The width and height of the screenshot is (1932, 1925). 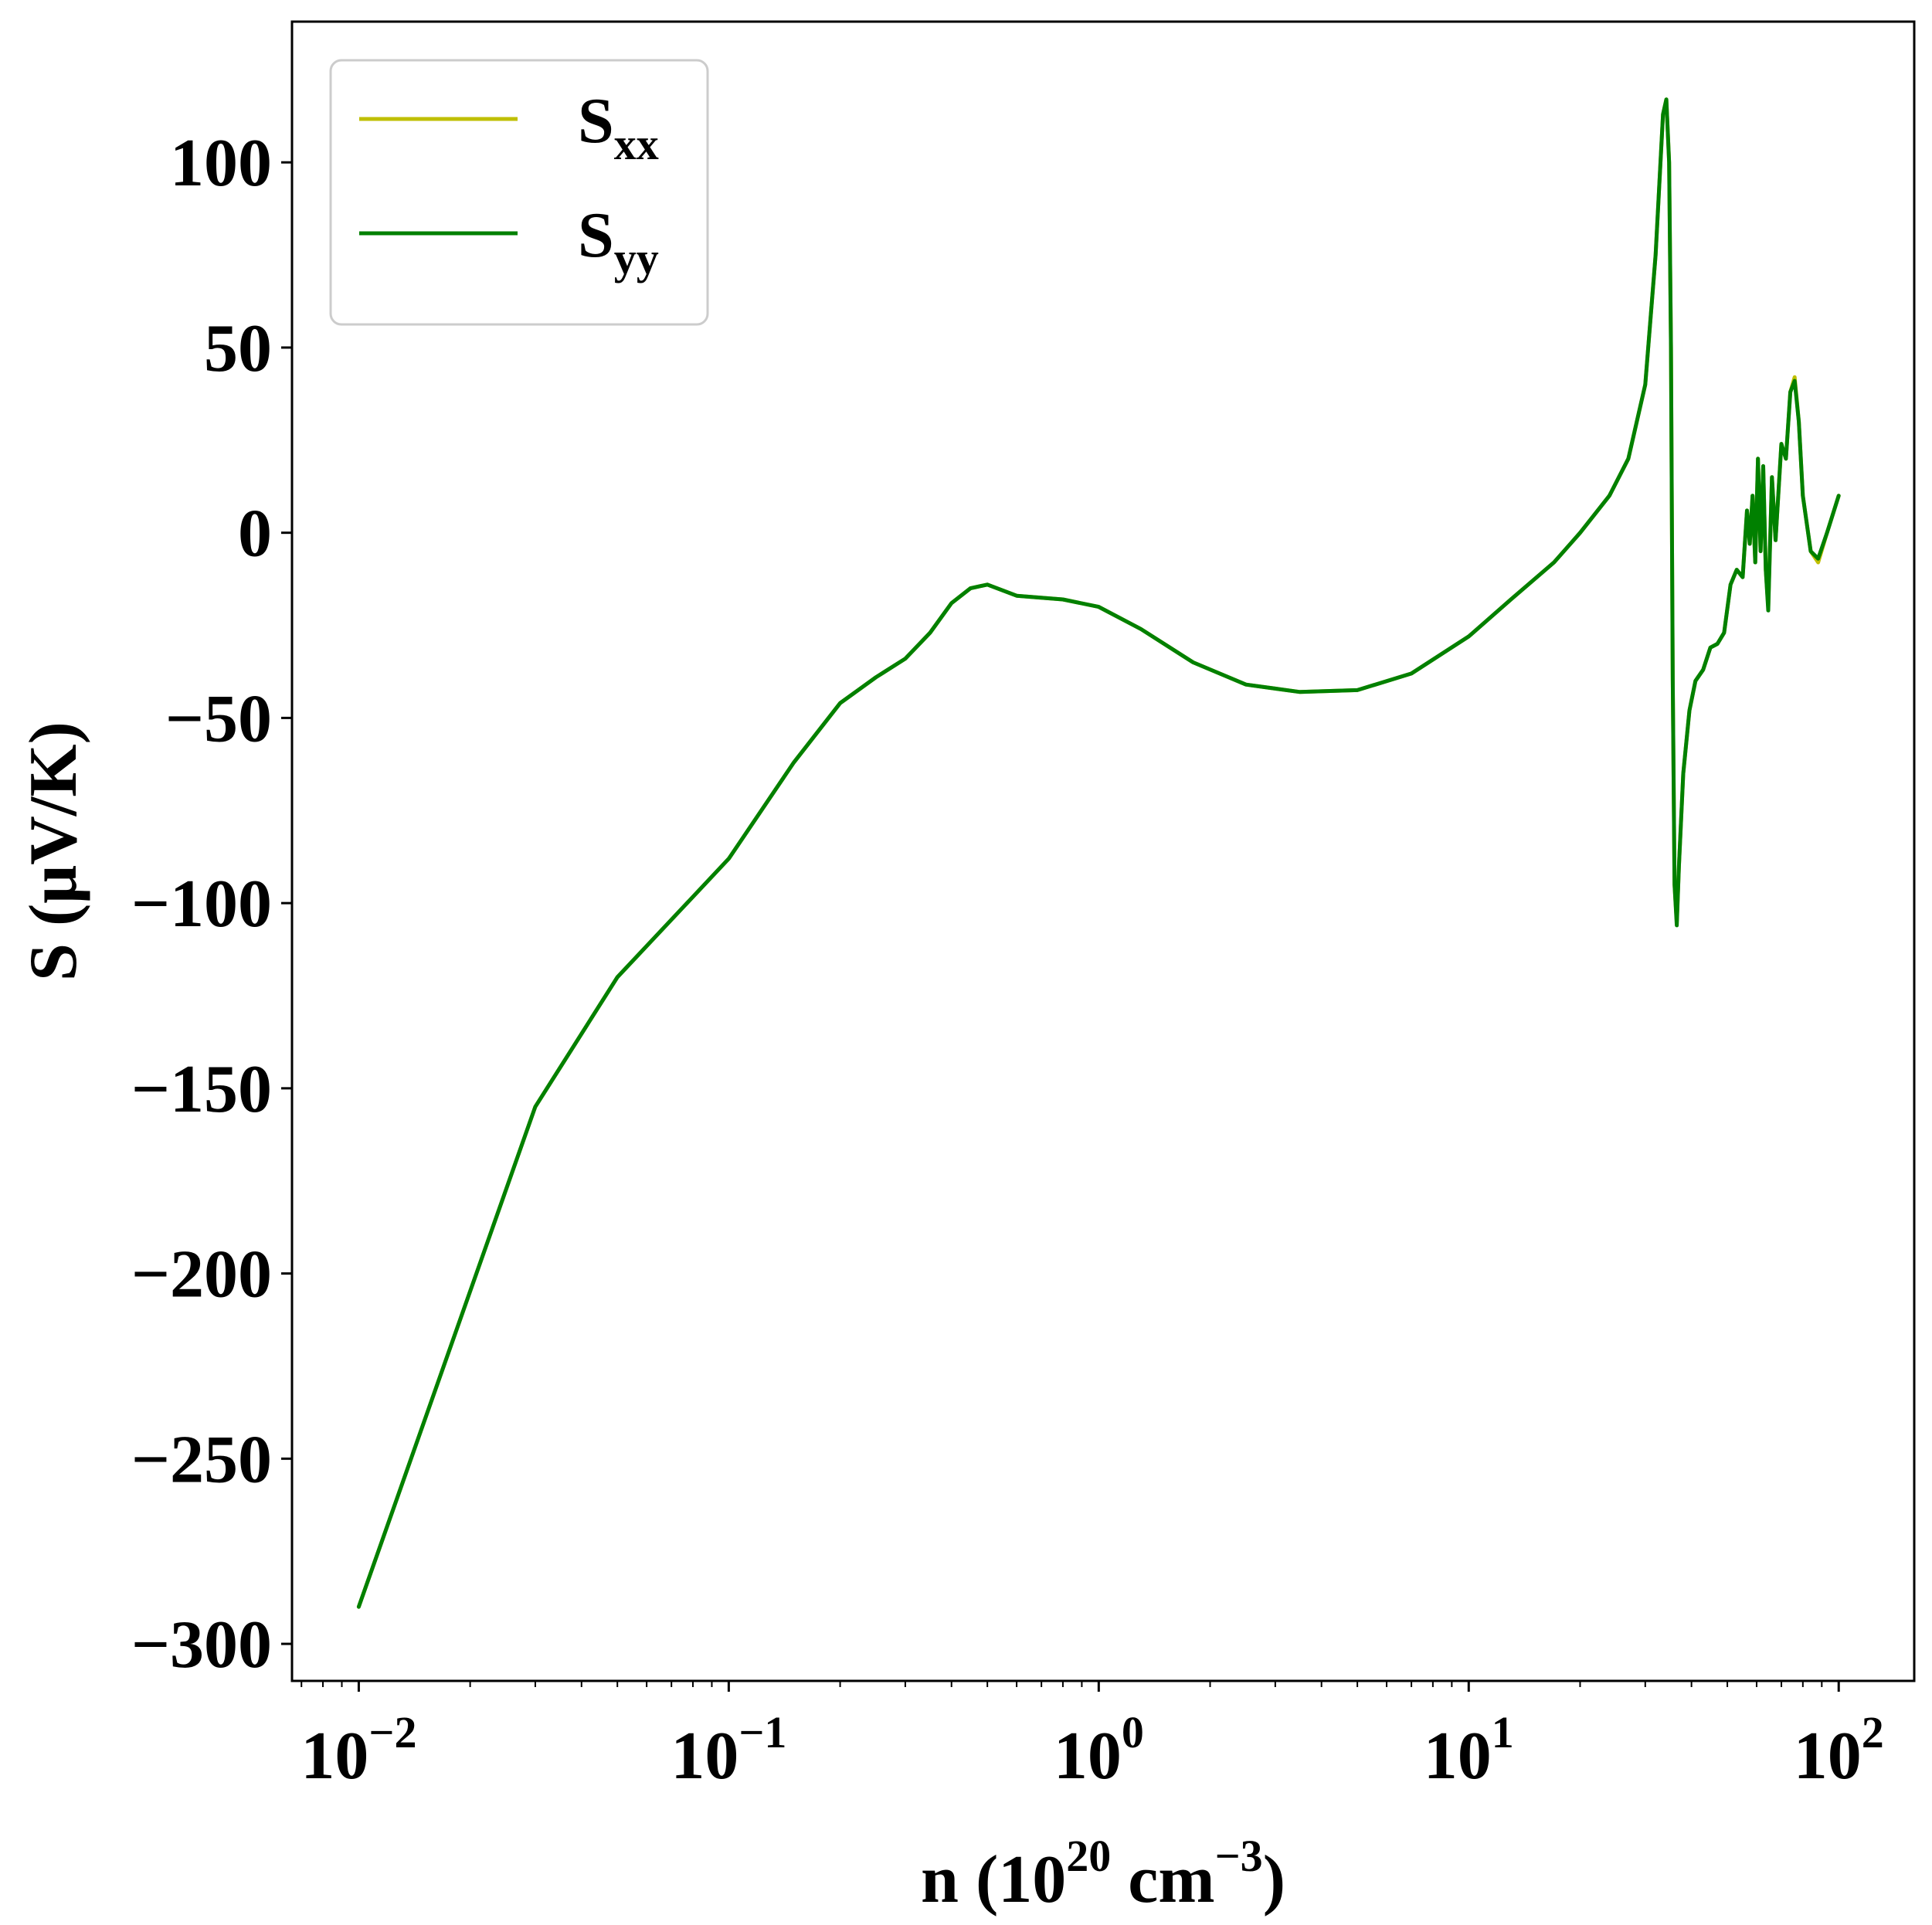 What do you see at coordinates (202, 1459) in the screenshot?
I see `y-tick-label: −250` at bounding box center [202, 1459].